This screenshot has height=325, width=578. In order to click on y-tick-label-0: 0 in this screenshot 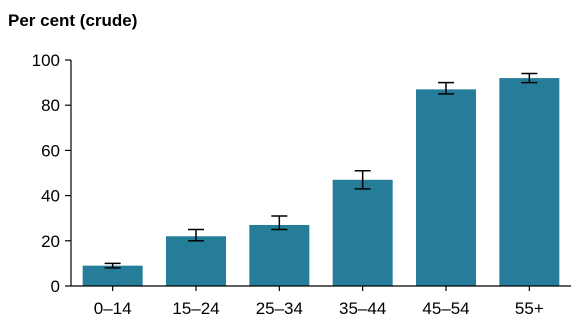, I will do `click(55, 286)`.